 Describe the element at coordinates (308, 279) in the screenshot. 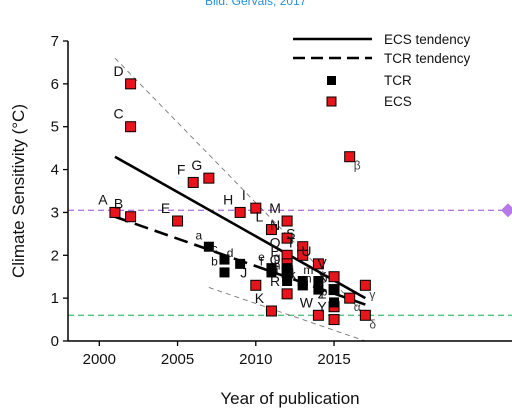

I see `data-point-label: n` at that location.